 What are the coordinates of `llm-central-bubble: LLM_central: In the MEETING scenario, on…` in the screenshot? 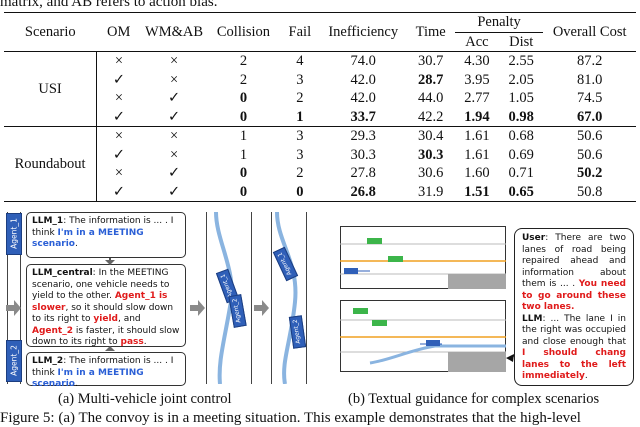 It's located at (106, 305).